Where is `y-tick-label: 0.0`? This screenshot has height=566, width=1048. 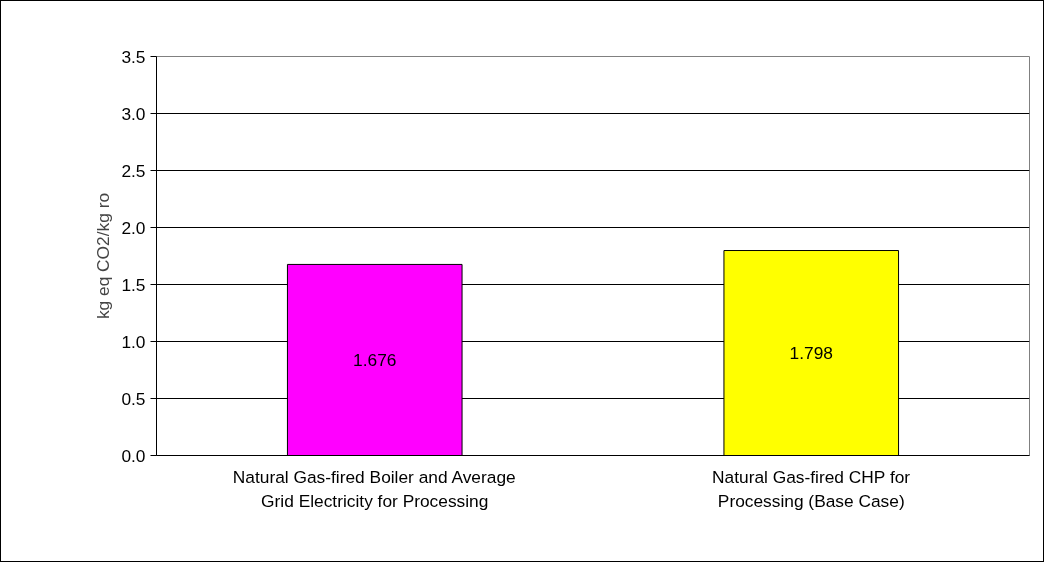 y-tick-label: 0.0 is located at coordinates (133, 455).